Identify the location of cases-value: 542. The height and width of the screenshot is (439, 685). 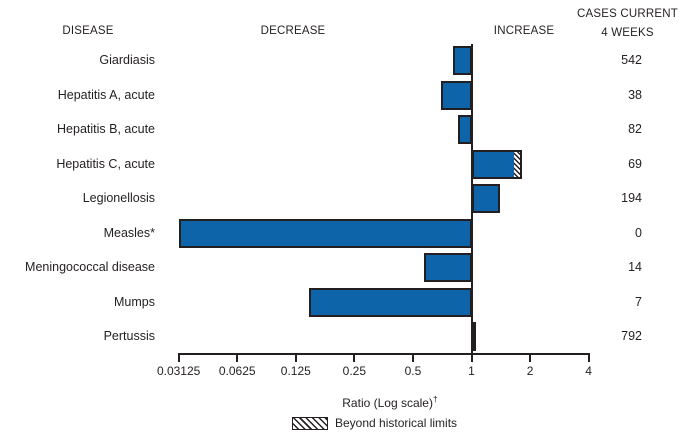
(631, 60).